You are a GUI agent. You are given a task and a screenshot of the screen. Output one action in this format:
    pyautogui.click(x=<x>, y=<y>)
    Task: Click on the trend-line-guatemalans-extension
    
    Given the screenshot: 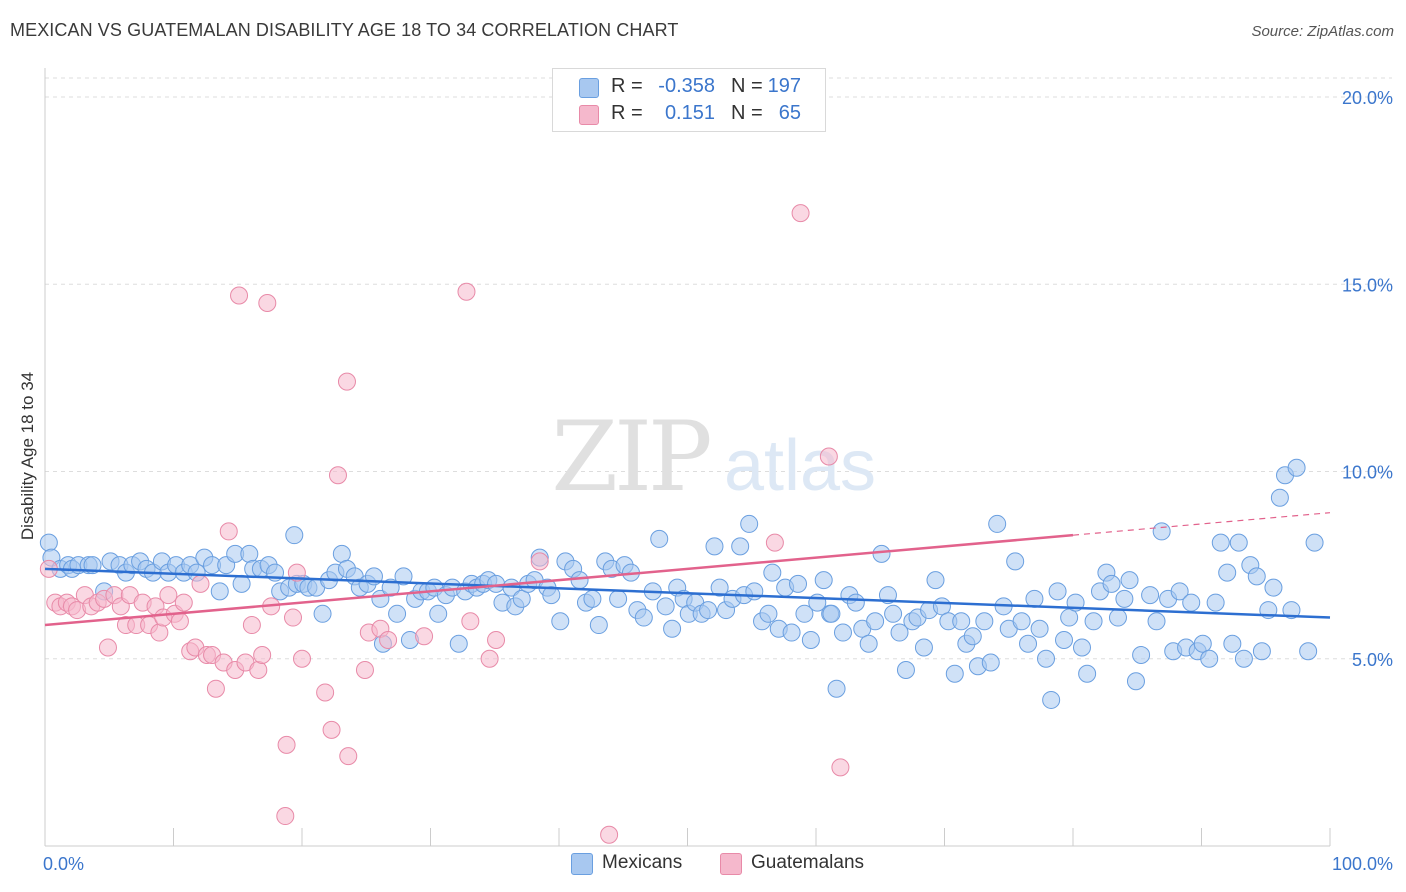 What is the action you would take?
    pyautogui.click(x=1201, y=524)
    